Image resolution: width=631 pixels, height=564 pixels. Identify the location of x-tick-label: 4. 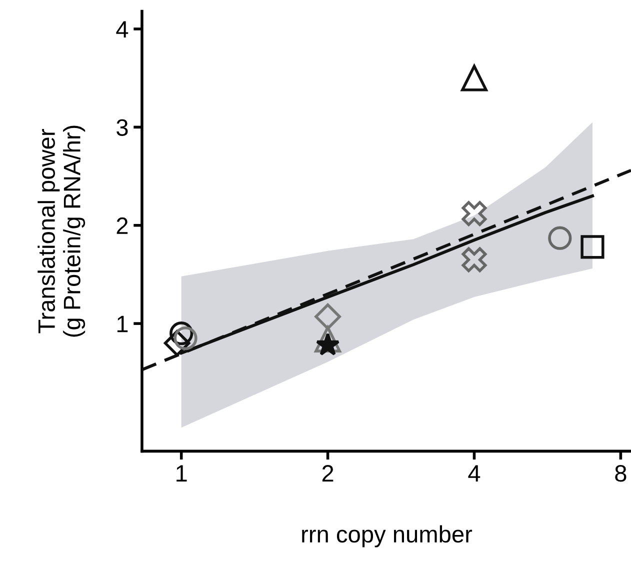
(474, 473).